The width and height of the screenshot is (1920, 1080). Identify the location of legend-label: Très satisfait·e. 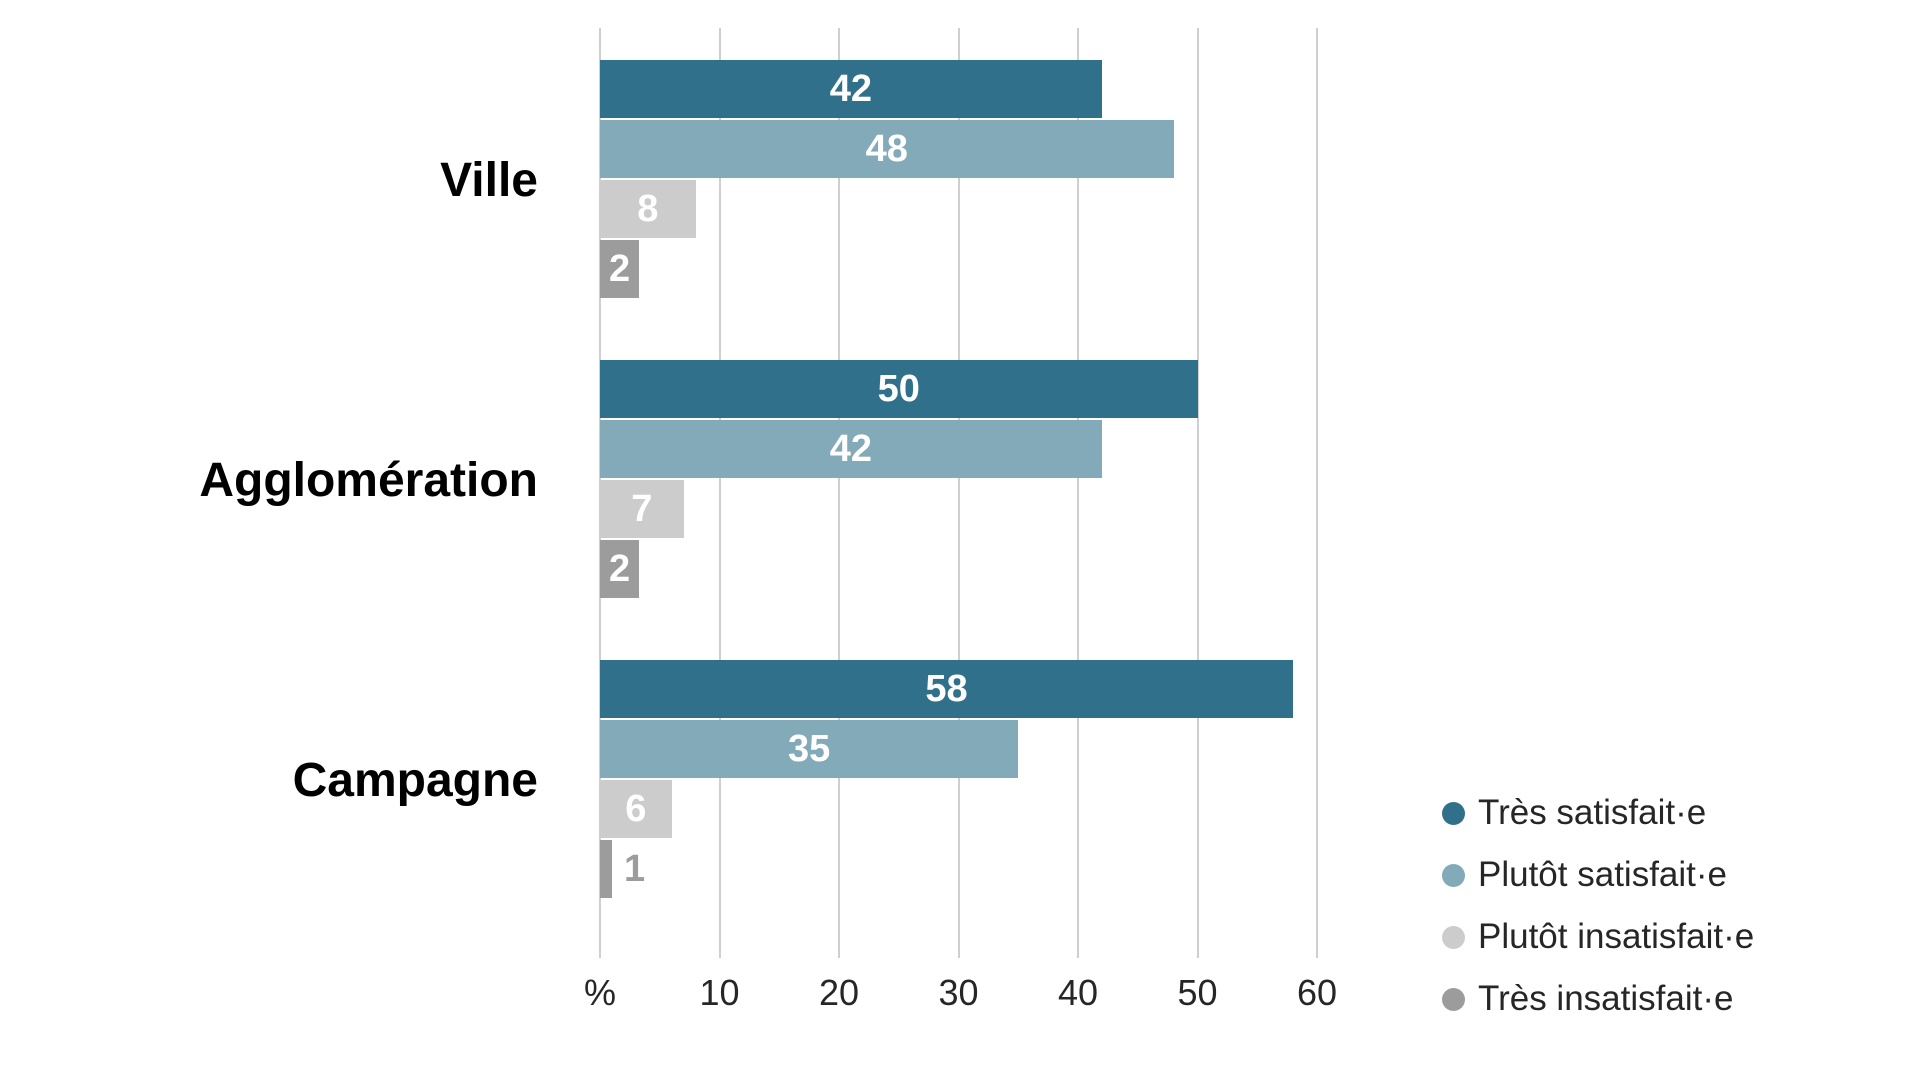
(1592, 812).